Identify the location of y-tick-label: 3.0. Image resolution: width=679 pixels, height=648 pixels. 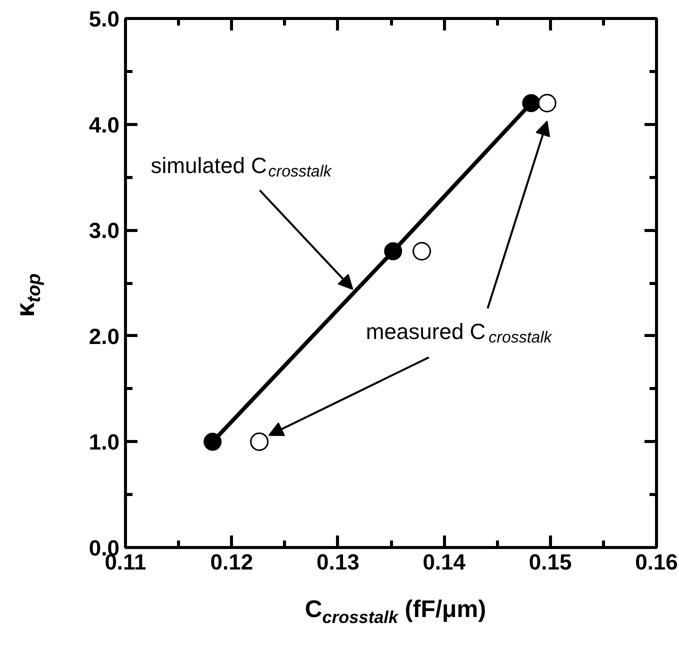
(104, 231).